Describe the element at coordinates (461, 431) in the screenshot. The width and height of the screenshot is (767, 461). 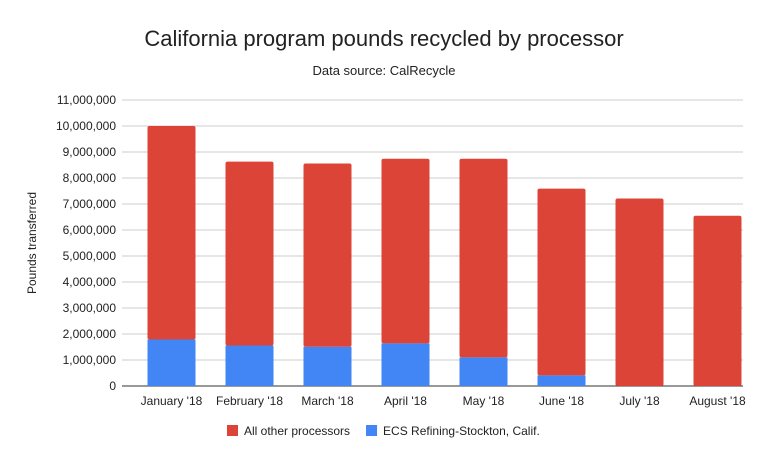
I see `legend-label: ECS Refining-Stockton, Calif.` at that location.